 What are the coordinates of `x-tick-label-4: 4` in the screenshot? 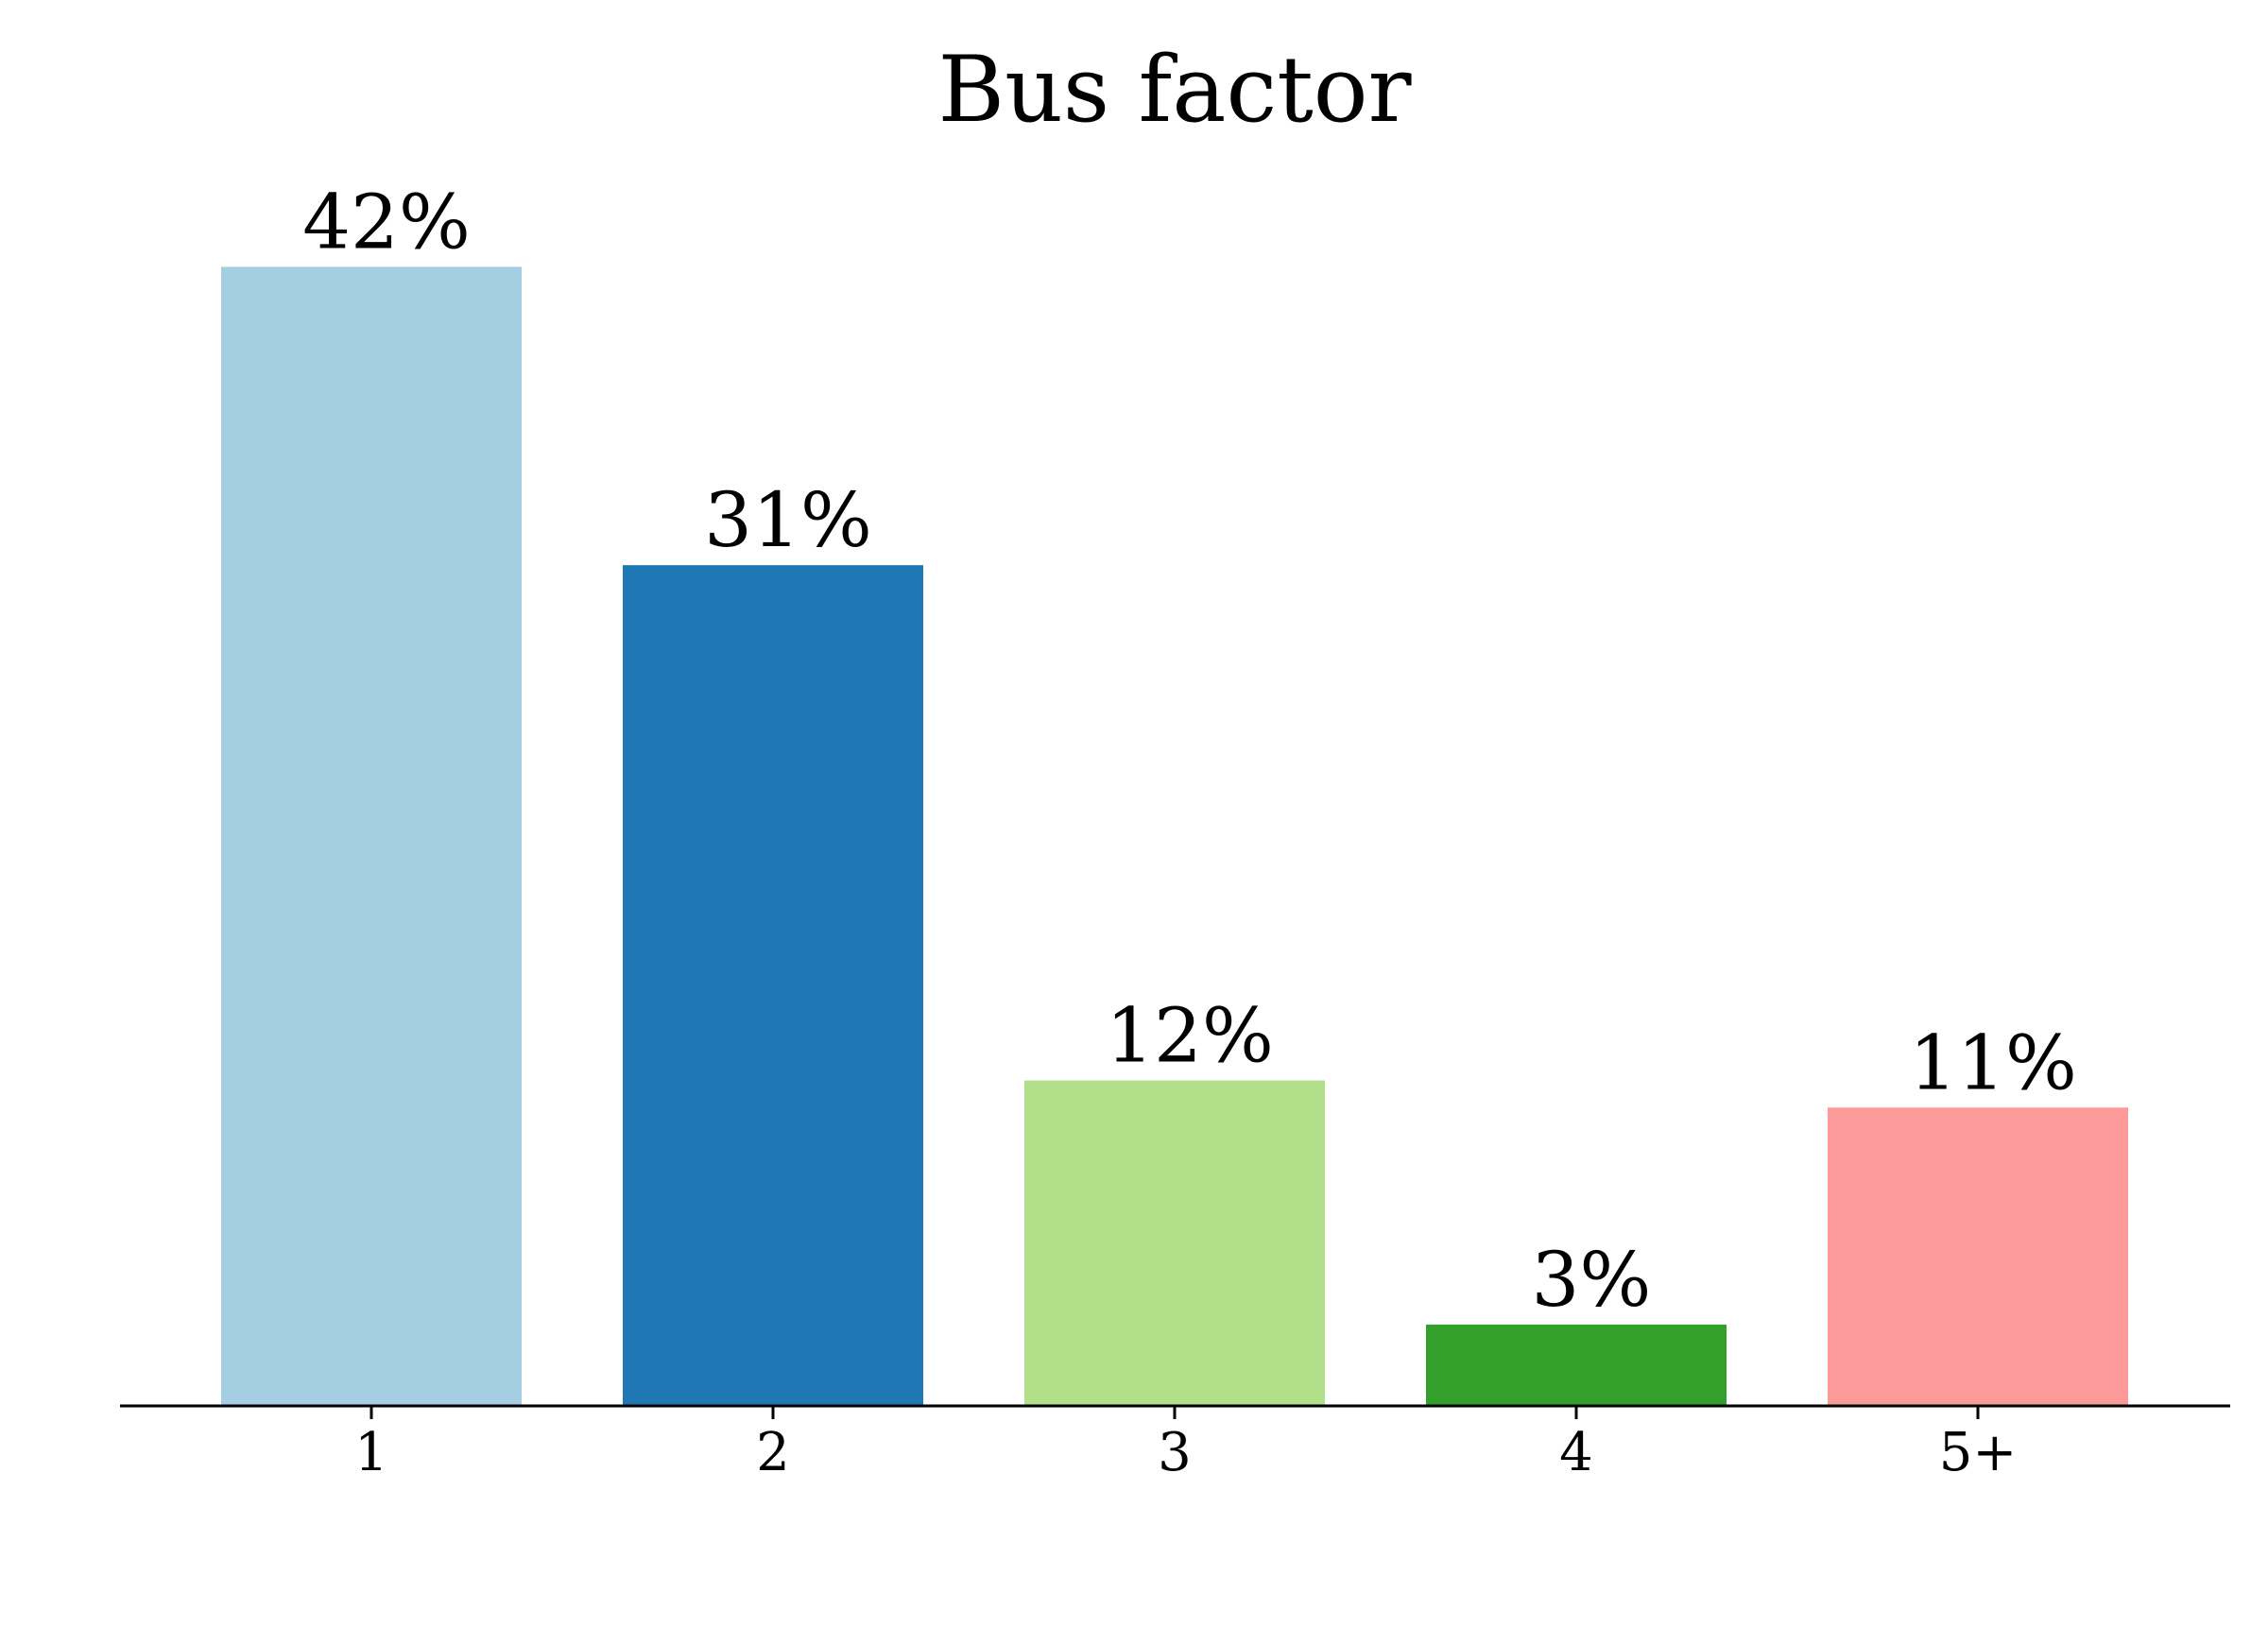 It's located at (1576, 1452).